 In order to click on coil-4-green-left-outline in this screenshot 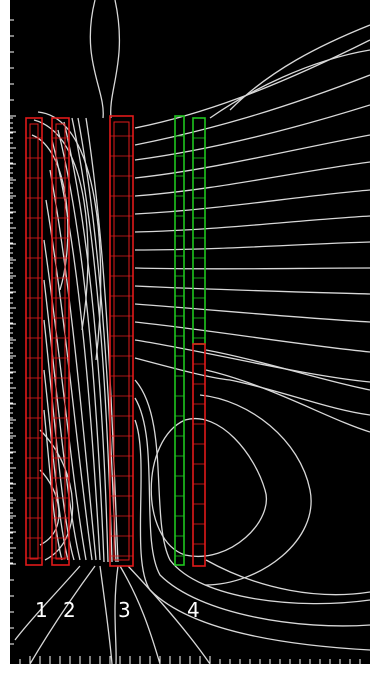, I will do `click(179, 340)`.